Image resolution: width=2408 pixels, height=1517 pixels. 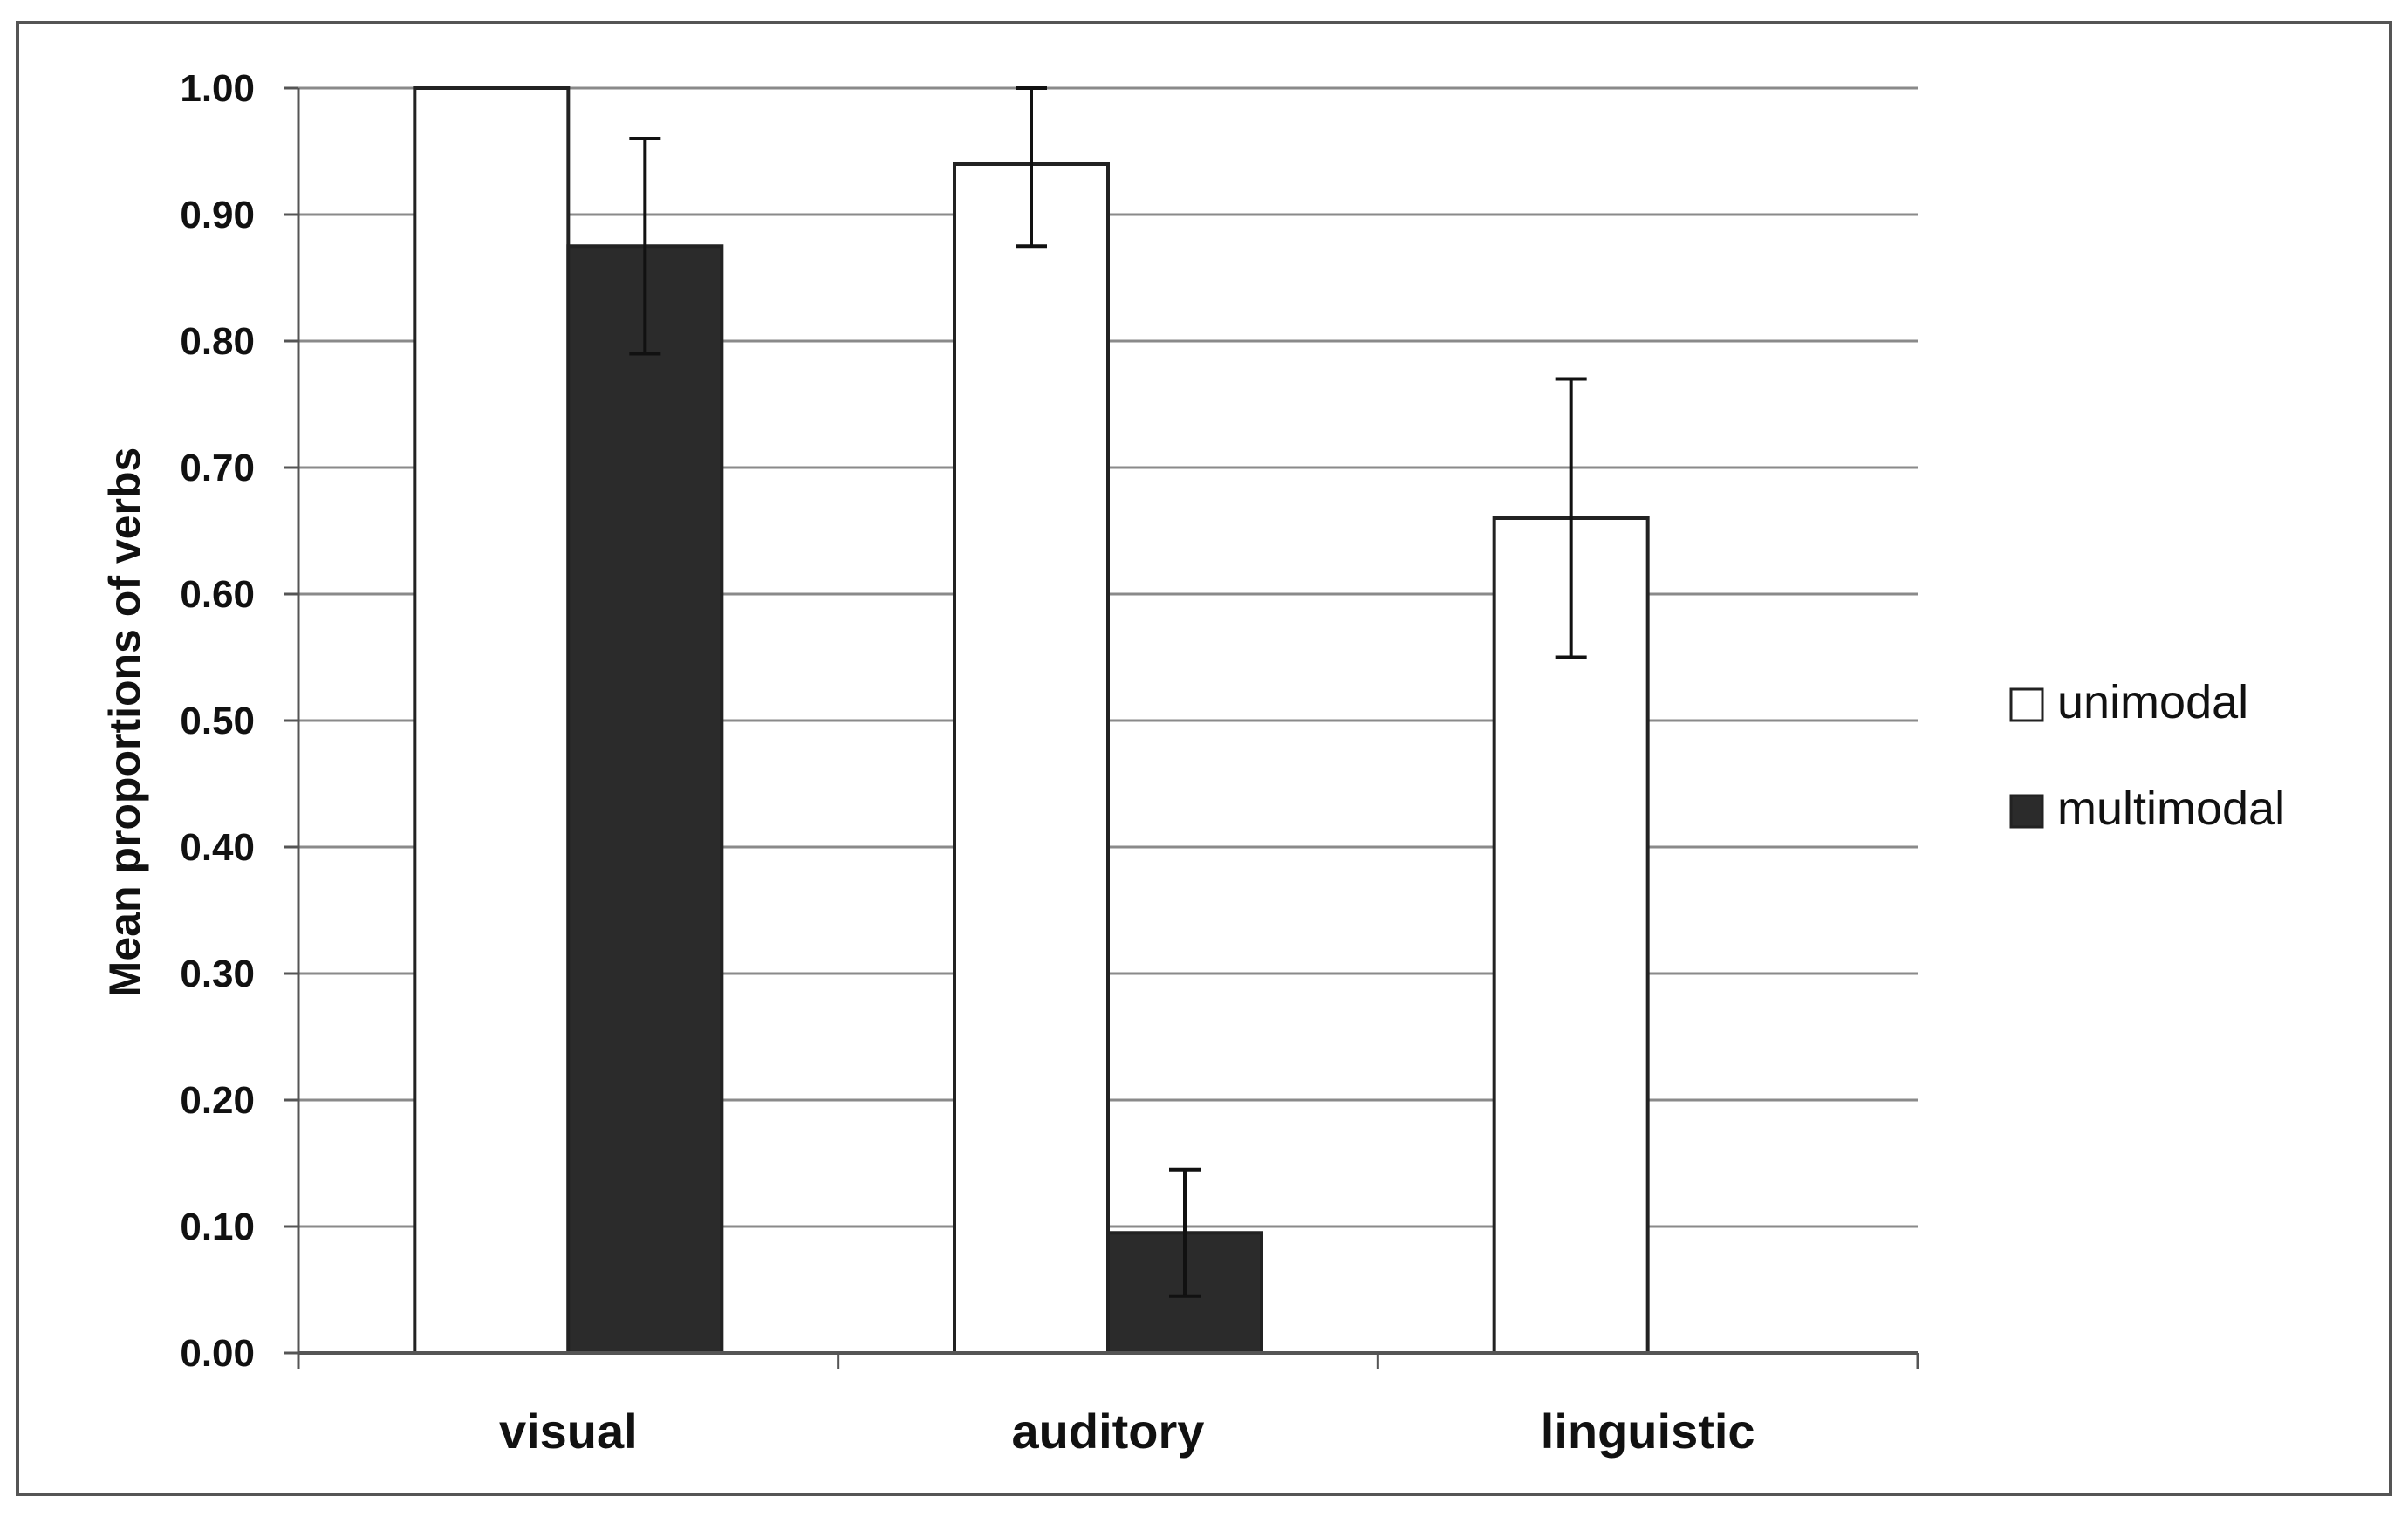 What do you see at coordinates (569, 1431) in the screenshot?
I see `x-category-label: visual` at bounding box center [569, 1431].